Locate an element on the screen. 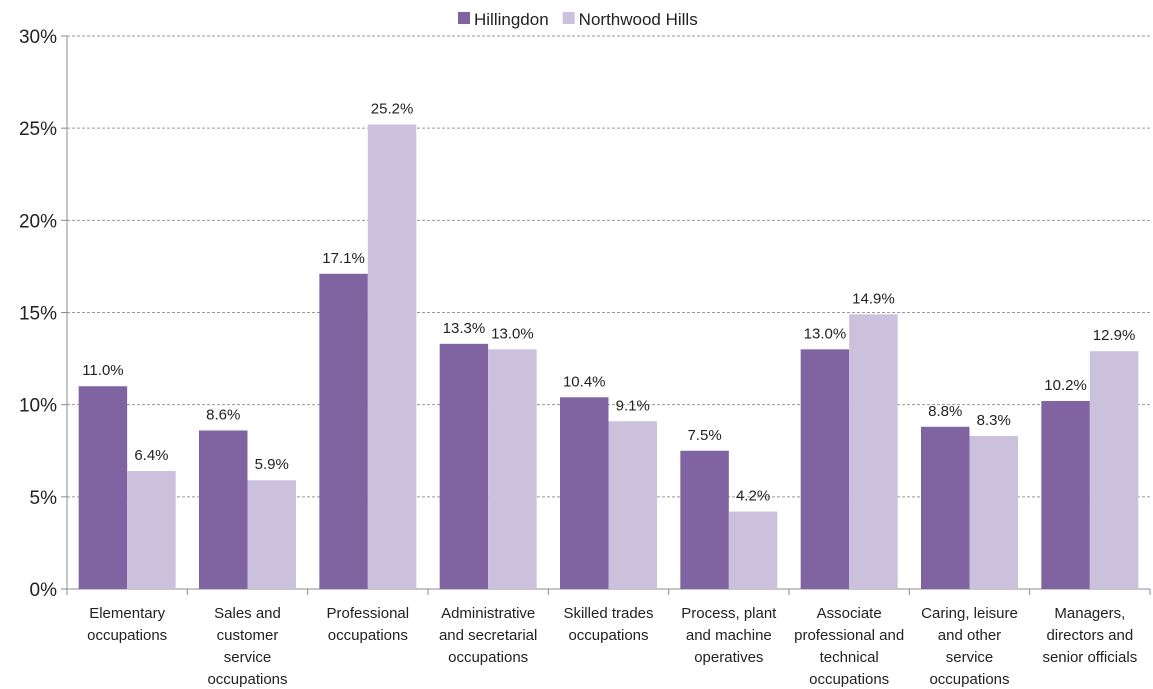  category-label-line: operatives is located at coordinates (728, 657).